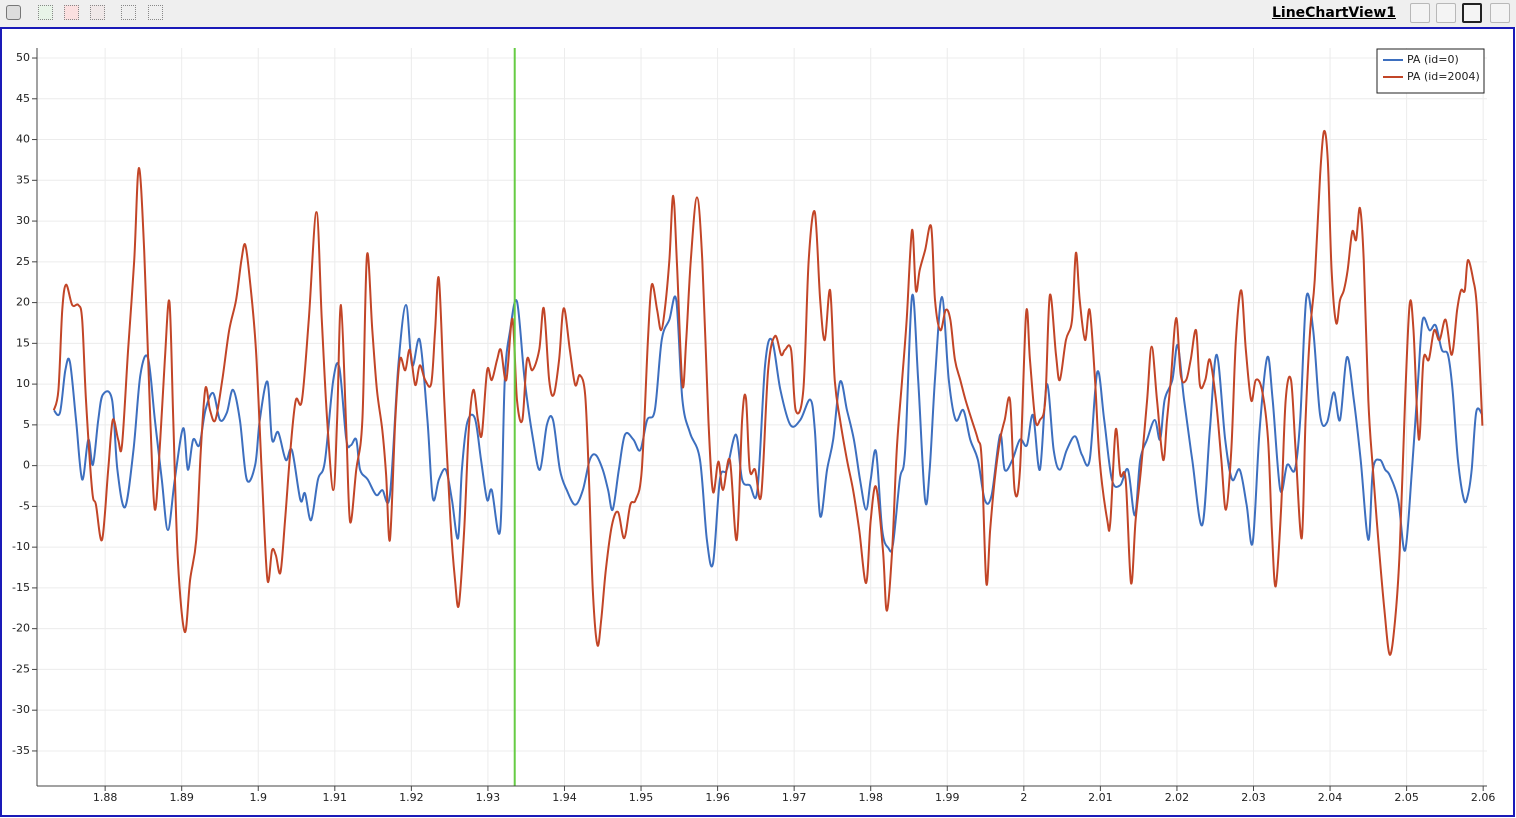 The height and width of the screenshot is (818, 1516). I want to click on x-tick-label: 2.06, so click(1483, 797).